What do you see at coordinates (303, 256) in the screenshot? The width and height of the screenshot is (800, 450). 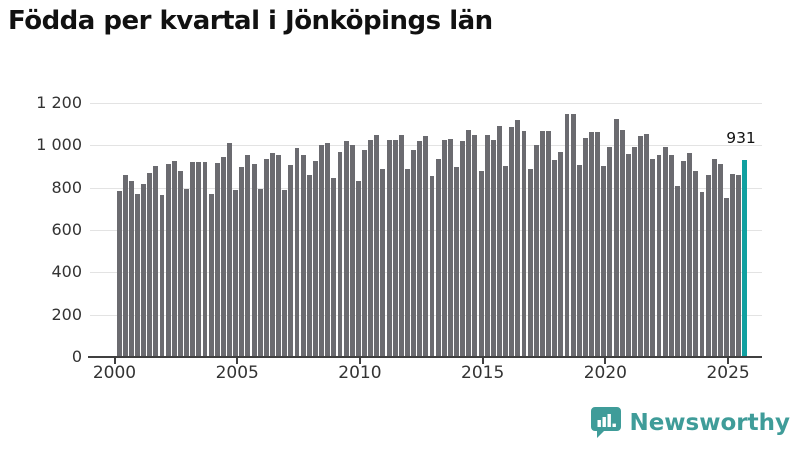 I see `bar-2007-Q3` at bounding box center [303, 256].